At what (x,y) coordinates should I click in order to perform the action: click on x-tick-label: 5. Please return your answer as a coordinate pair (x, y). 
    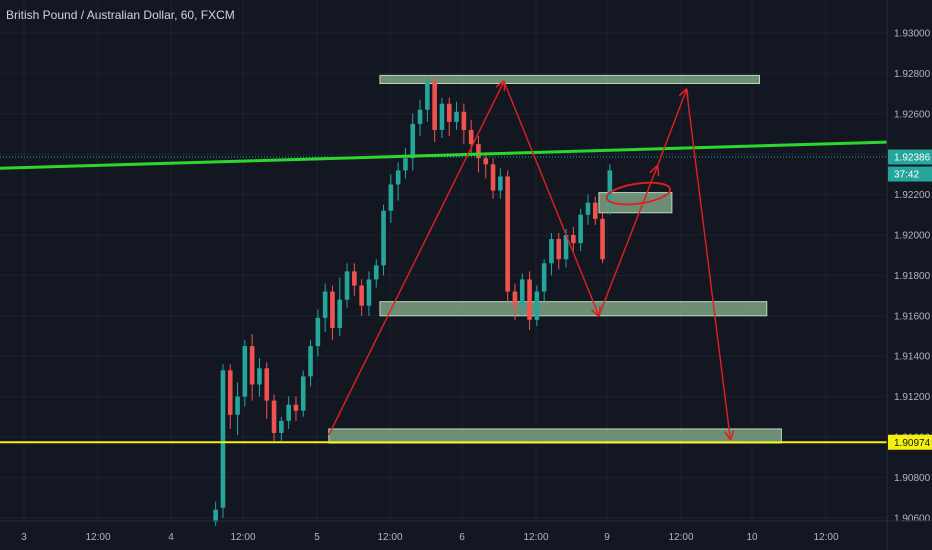
    Looking at the image, I should click on (317, 537).